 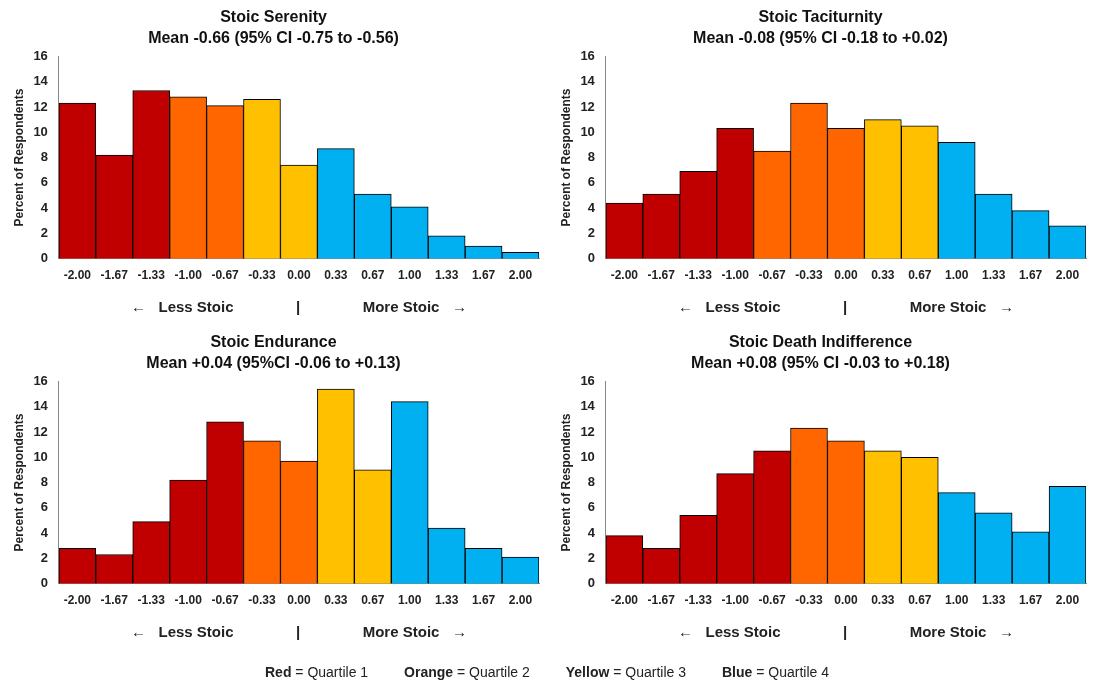 What do you see at coordinates (273, 363) in the screenshot?
I see `chart-subtitle: Mean +0.04 (95%CI -0.06 to +0.13)` at bounding box center [273, 363].